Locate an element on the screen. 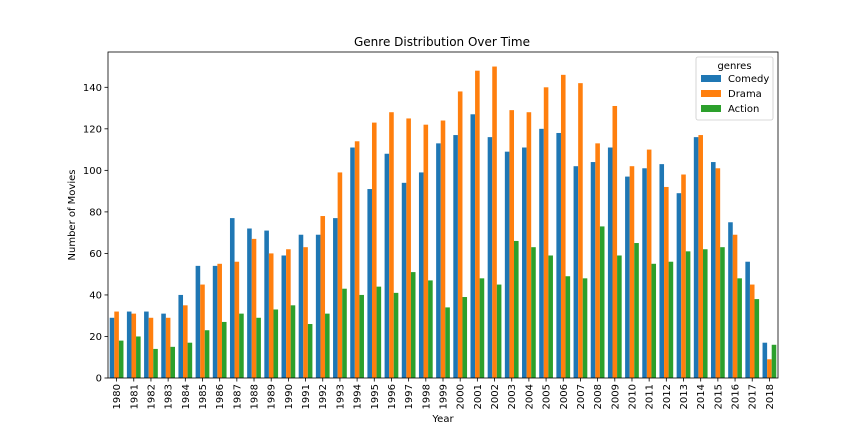  bar-action-2017 is located at coordinates (757, 338).